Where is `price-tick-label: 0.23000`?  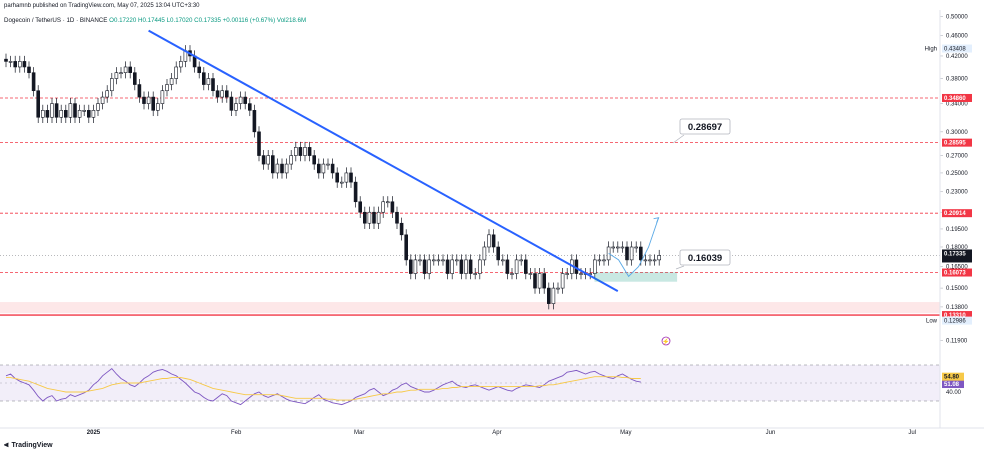
price-tick-label: 0.23000 is located at coordinates (957, 193).